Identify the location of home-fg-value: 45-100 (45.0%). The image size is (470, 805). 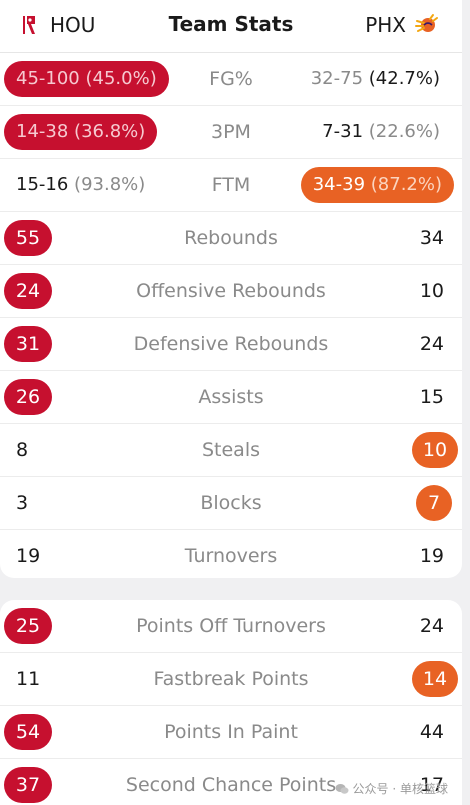
(86, 79).